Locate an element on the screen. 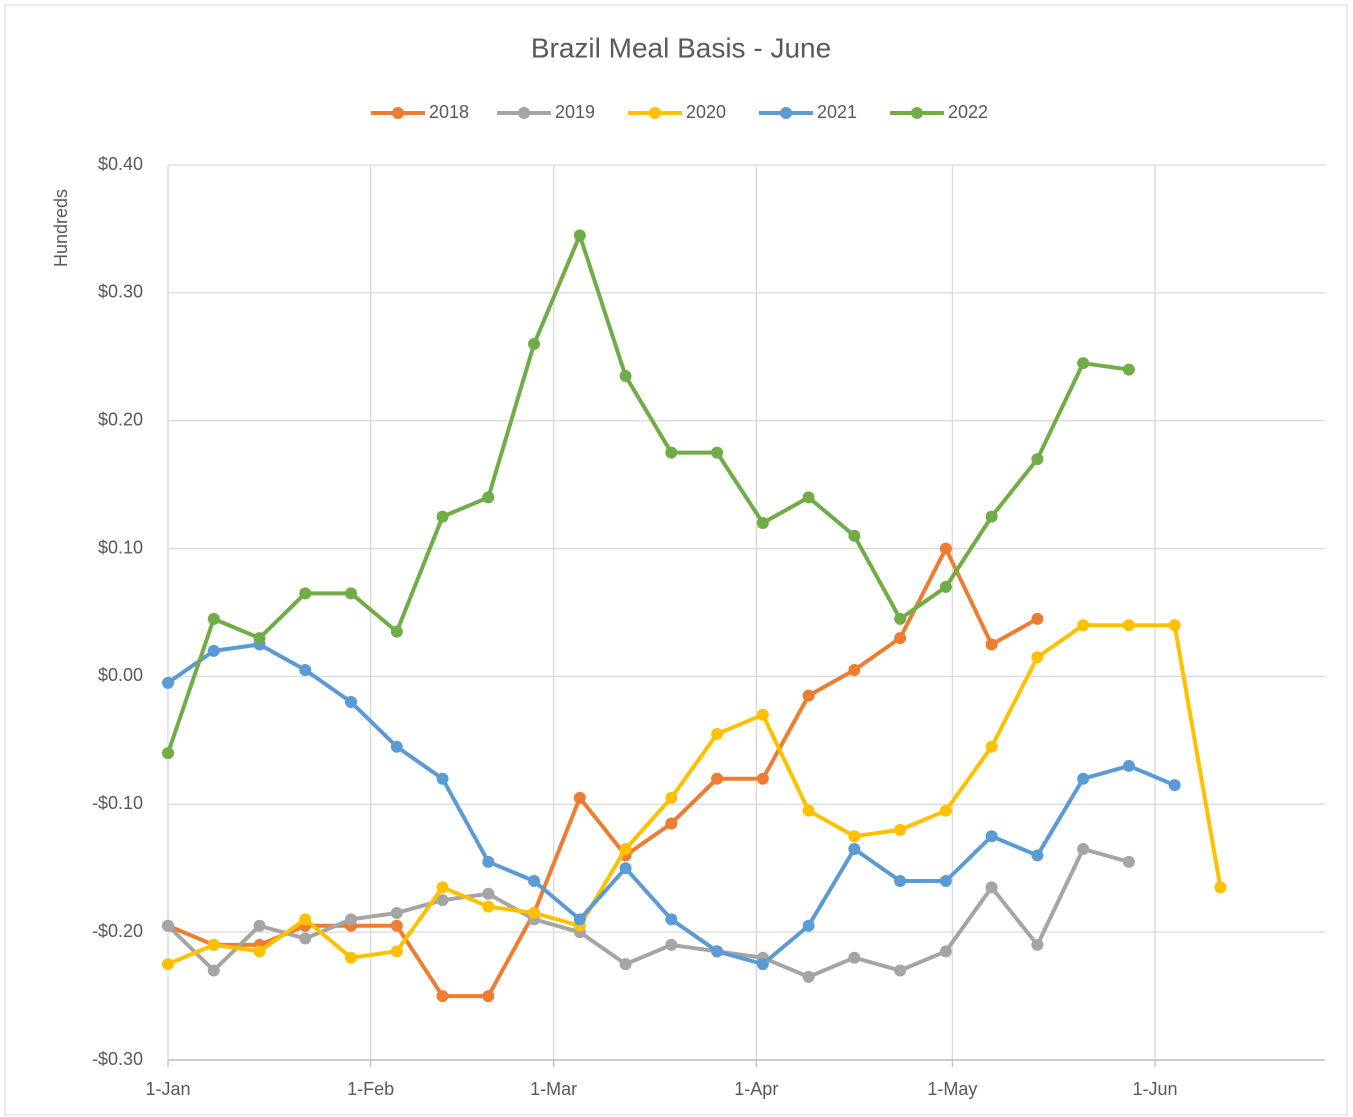 The width and height of the screenshot is (1353, 1117). x-tick-label: 1-Mar is located at coordinates (553, 1089).